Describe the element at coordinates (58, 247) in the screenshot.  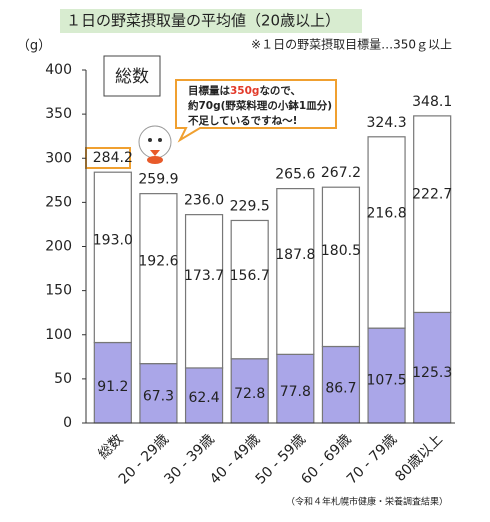
I see `y-tick-label: 200` at that location.